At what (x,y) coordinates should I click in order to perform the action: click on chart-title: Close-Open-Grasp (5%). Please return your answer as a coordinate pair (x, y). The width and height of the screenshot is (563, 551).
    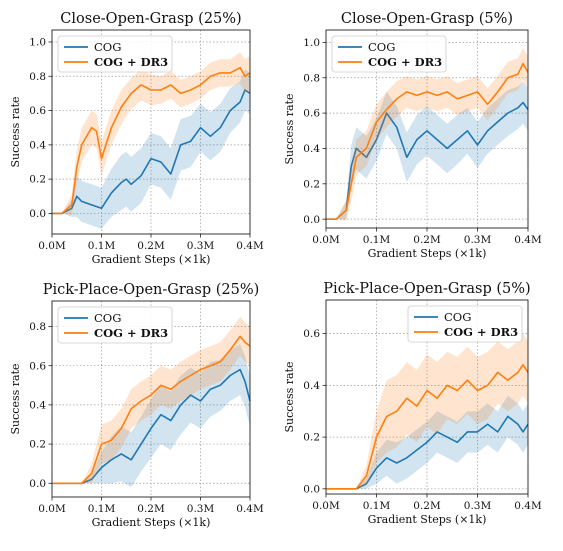
    Looking at the image, I should click on (427, 19).